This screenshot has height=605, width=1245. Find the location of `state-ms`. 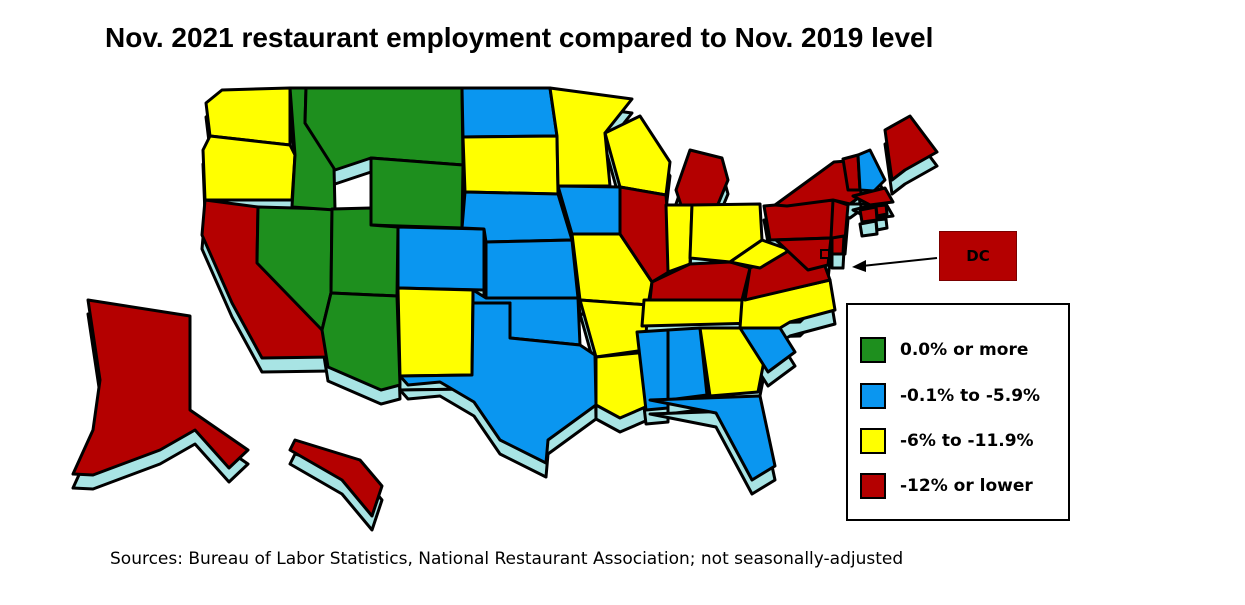

state-ms is located at coordinates (652, 370).